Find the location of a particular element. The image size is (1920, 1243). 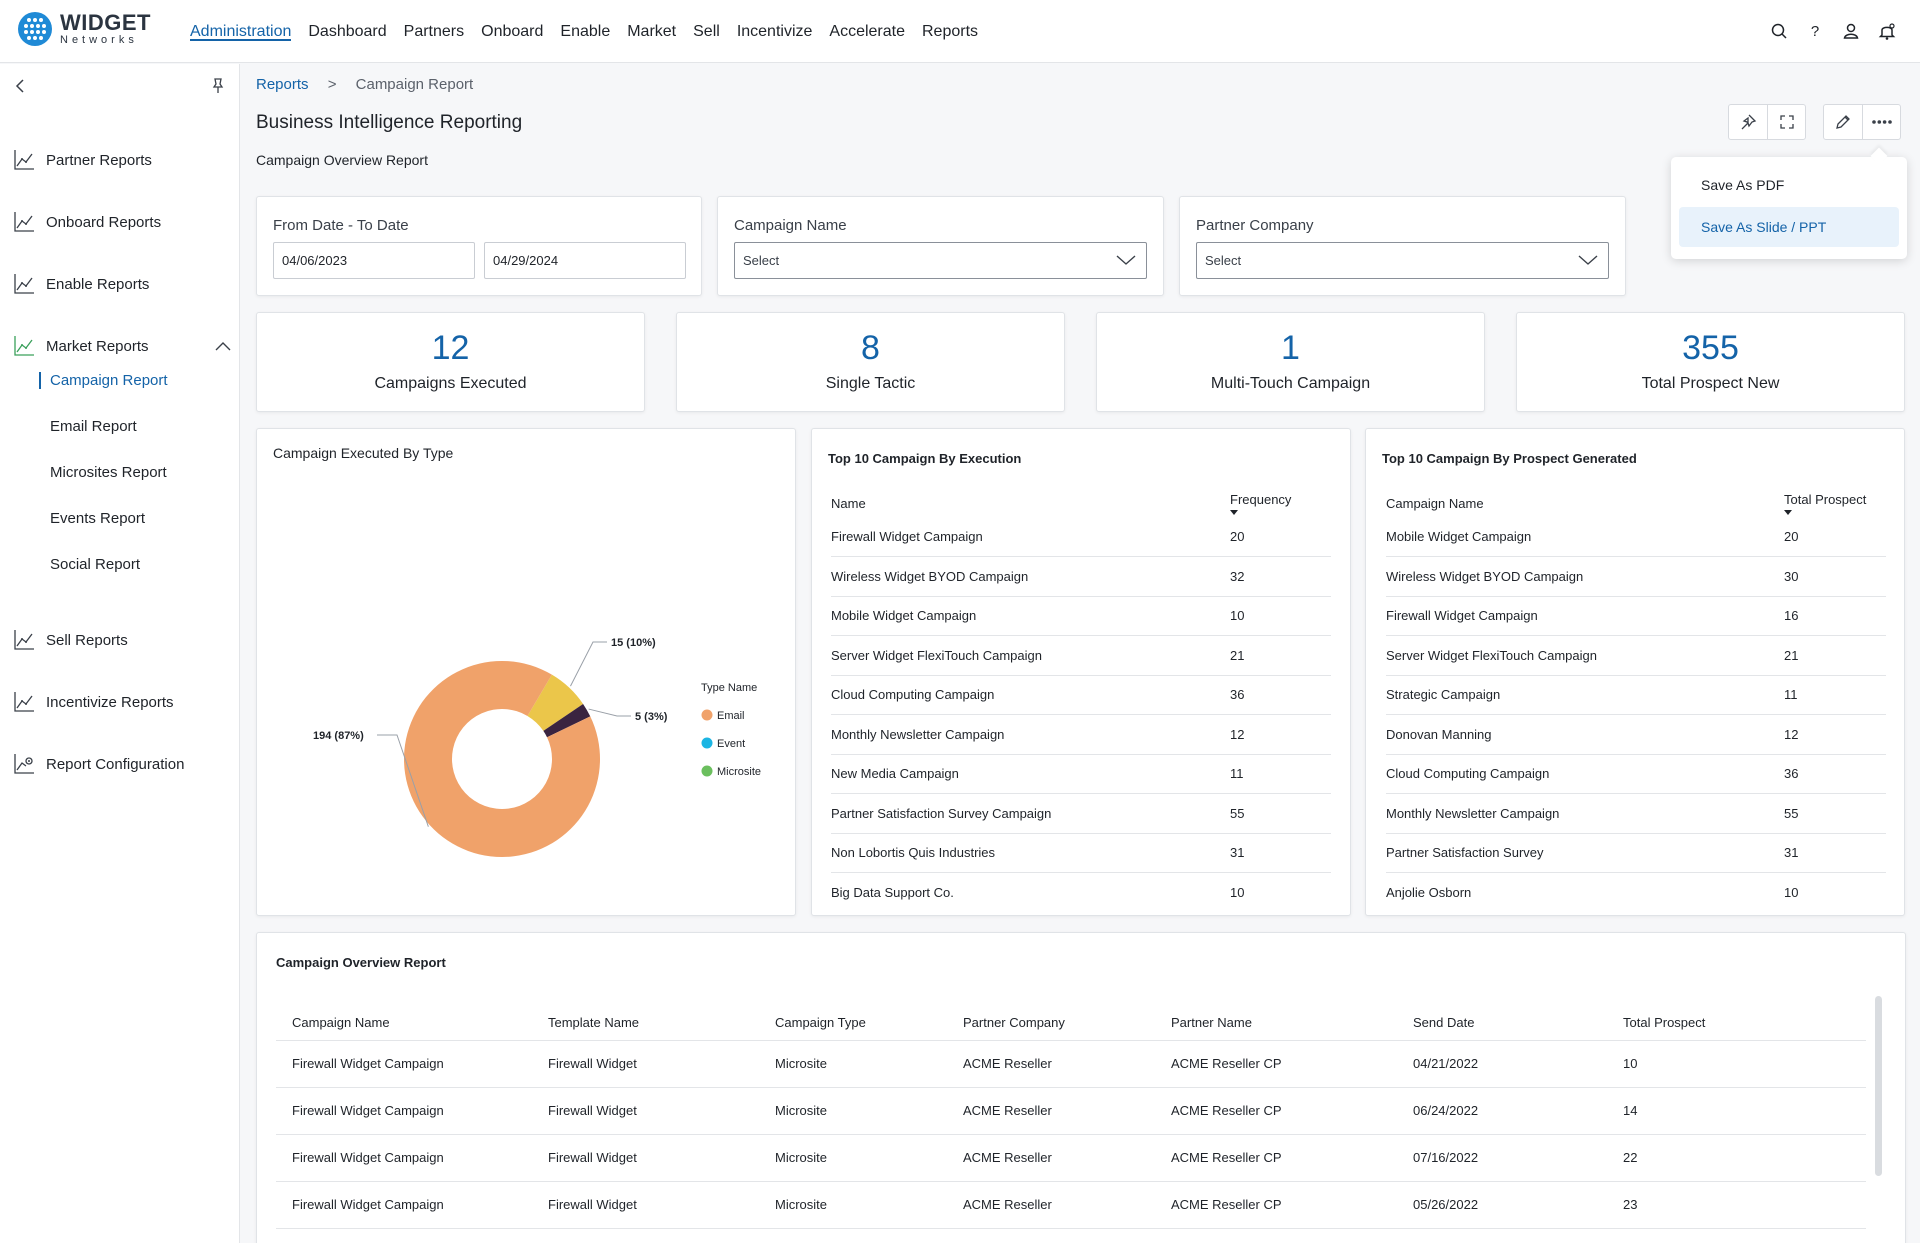

top-prospect-name-header: Campaign Name is located at coordinates (1435, 503).